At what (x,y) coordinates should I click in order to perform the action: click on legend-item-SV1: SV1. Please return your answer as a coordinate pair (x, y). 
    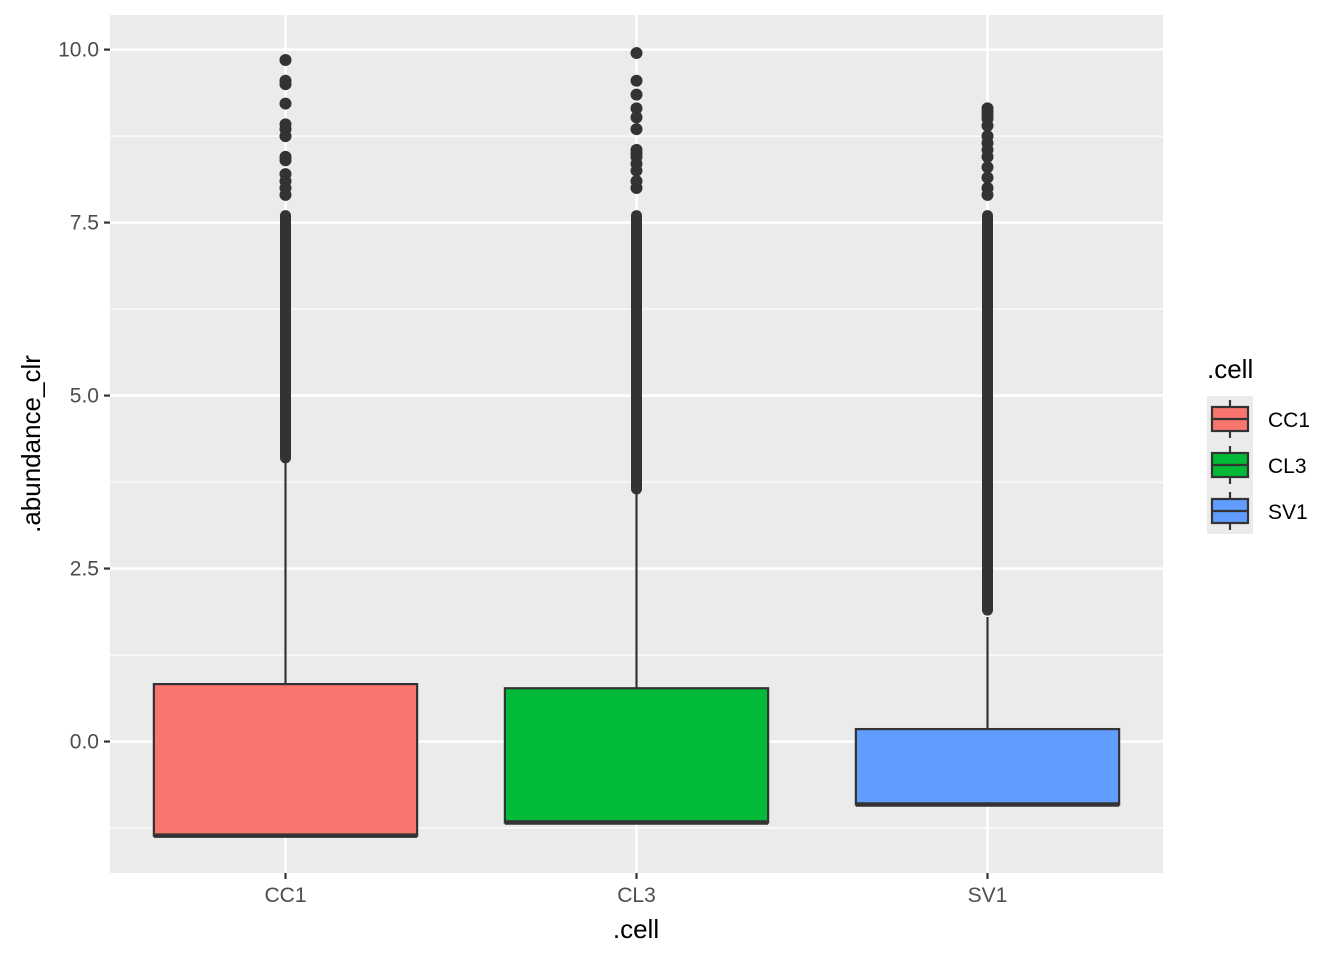
    Looking at the image, I should click on (1259, 511).